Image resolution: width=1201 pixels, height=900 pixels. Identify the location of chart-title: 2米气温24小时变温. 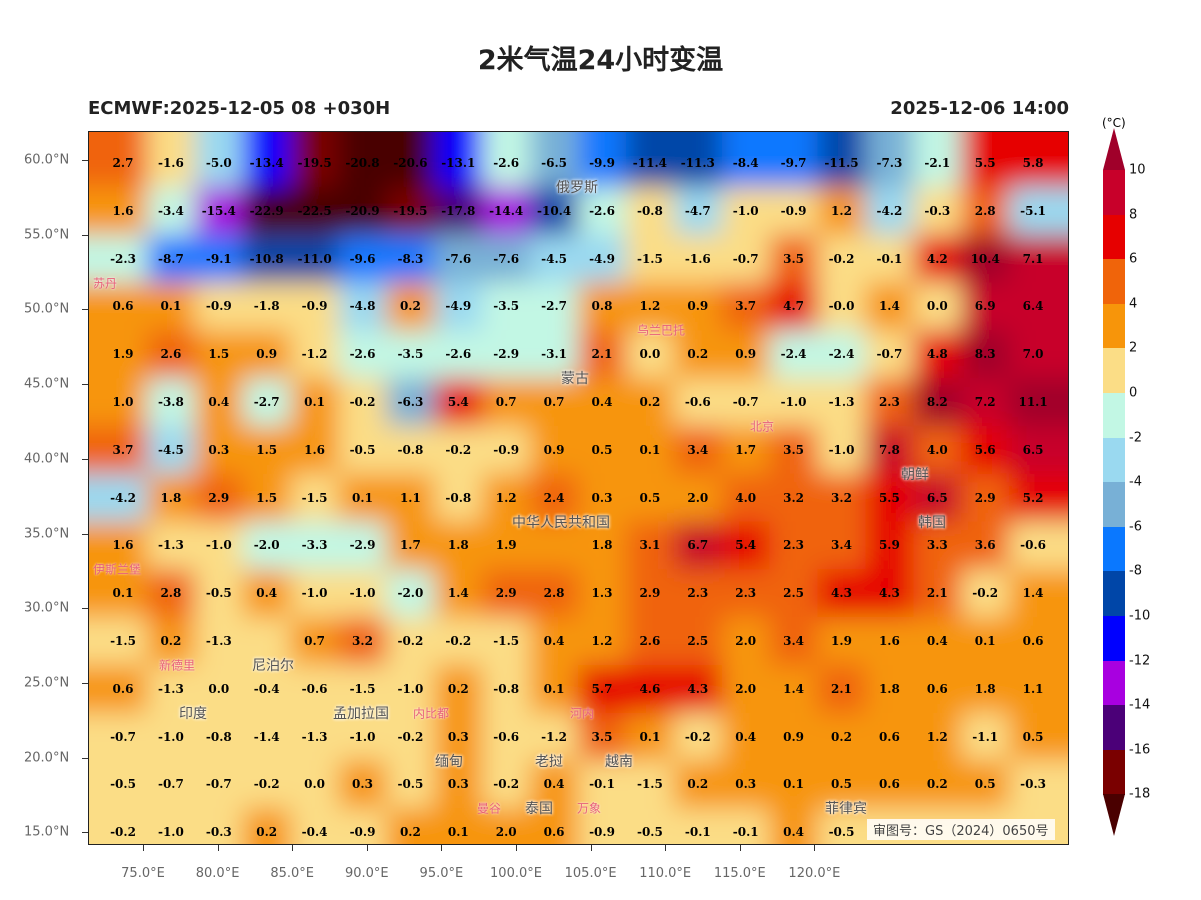
(600, 60).